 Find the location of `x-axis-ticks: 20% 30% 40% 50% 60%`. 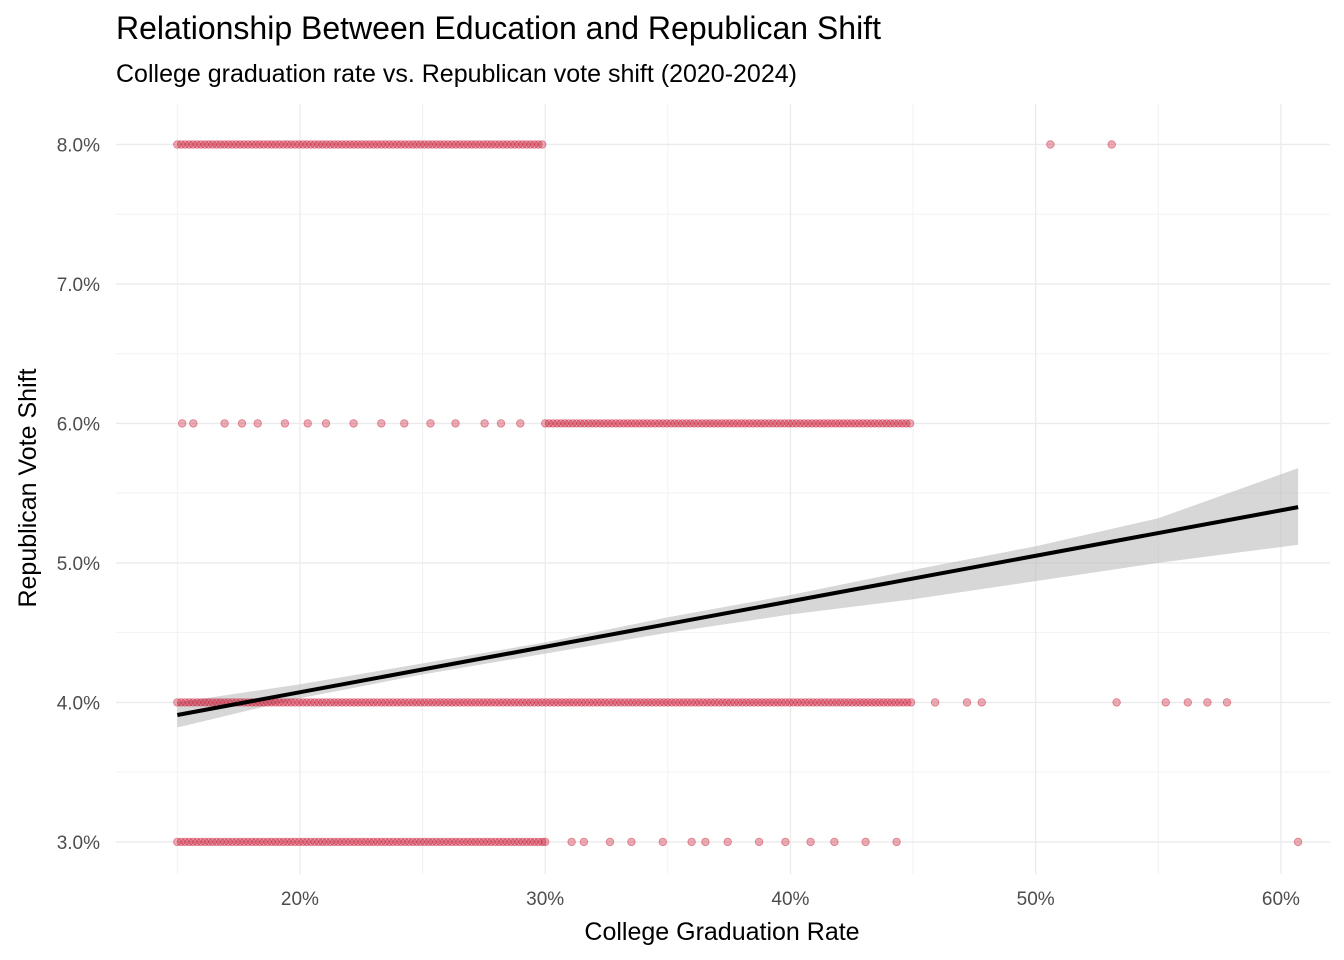

x-axis-ticks: 20% 30% 40% 50% 60% is located at coordinates (790, 899).